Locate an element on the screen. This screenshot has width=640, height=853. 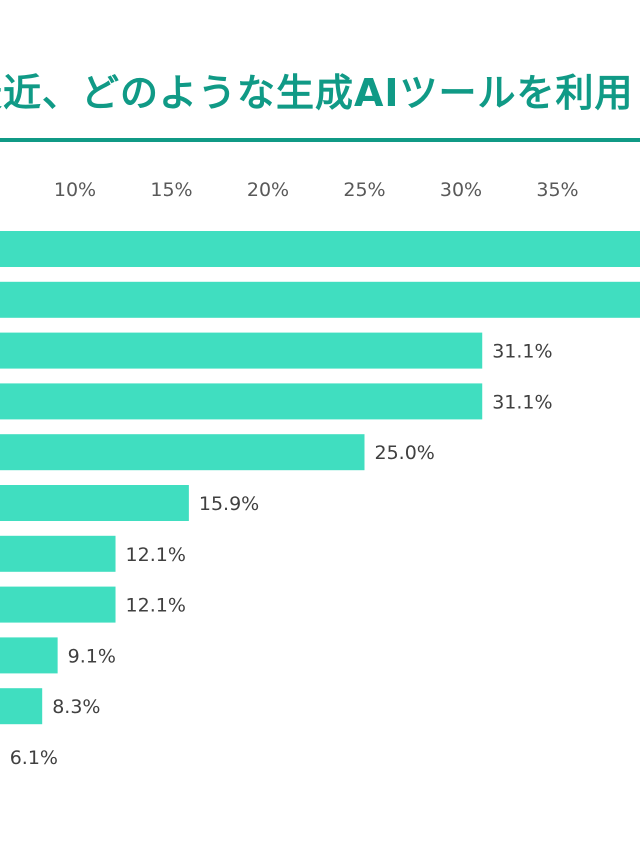
x-tick-label: 35% is located at coordinates (557, 190).